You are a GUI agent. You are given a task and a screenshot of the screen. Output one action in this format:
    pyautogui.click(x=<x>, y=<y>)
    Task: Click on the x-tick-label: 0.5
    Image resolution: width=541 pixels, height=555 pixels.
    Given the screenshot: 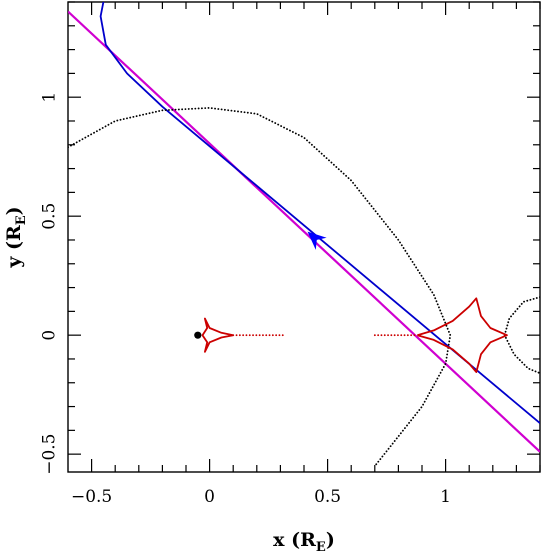 What is the action you would take?
    pyautogui.click(x=327, y=497)
    